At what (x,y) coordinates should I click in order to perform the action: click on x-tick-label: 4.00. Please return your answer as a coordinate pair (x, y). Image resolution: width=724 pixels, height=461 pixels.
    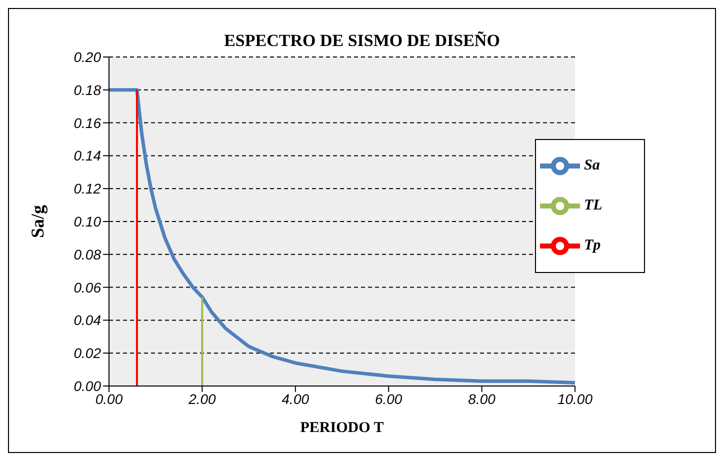
    Looking at the image, I should click on (296, 398).